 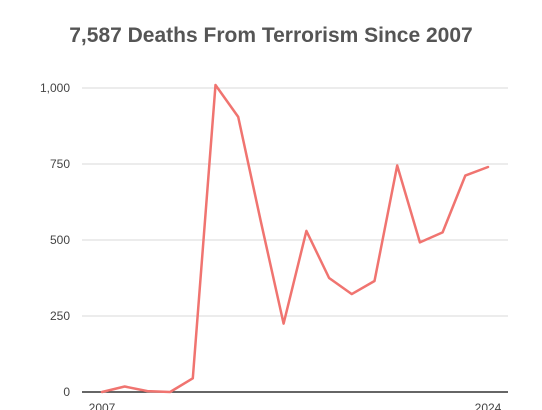 I want to click on chart-title: 7,587 Deaths From Terrorism Since 2007, so click(x=271, y=35).